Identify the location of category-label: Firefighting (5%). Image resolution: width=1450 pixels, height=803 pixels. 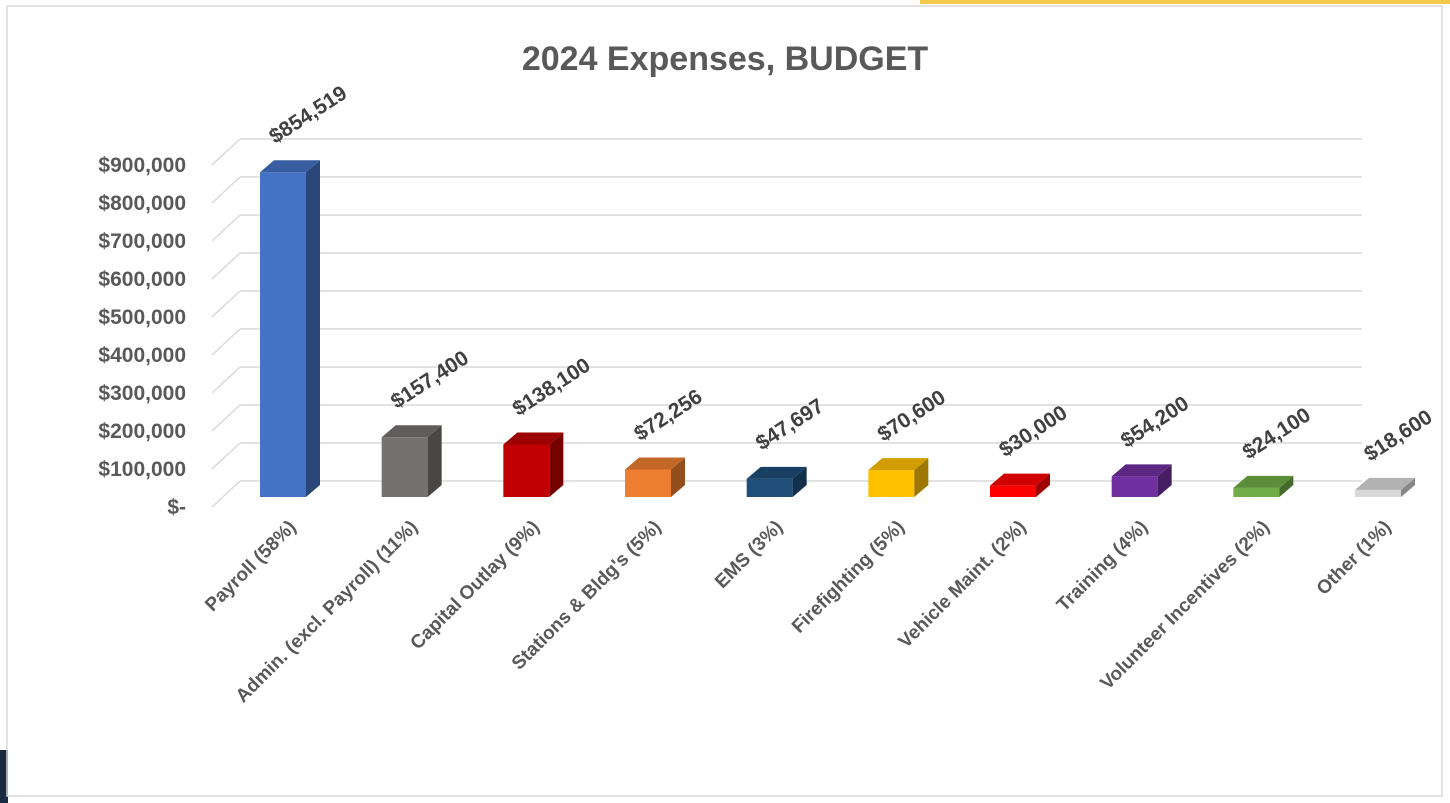
(848, 577).